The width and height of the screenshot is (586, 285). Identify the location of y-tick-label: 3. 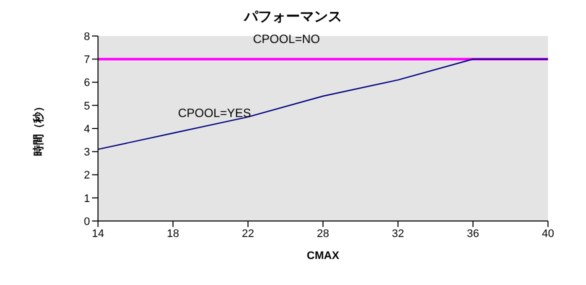
(87, 152).